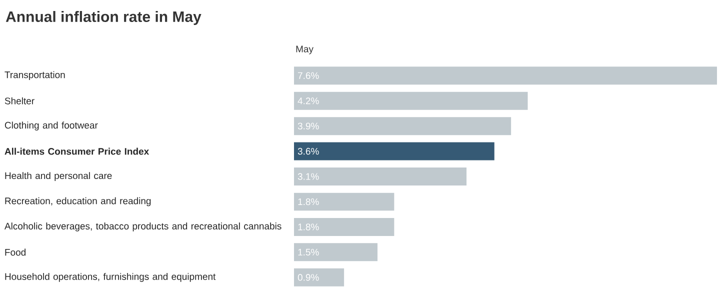 The height and width of the screenshot is (293, 720). I want to click on x-axis-title: May, so click(305, 50).